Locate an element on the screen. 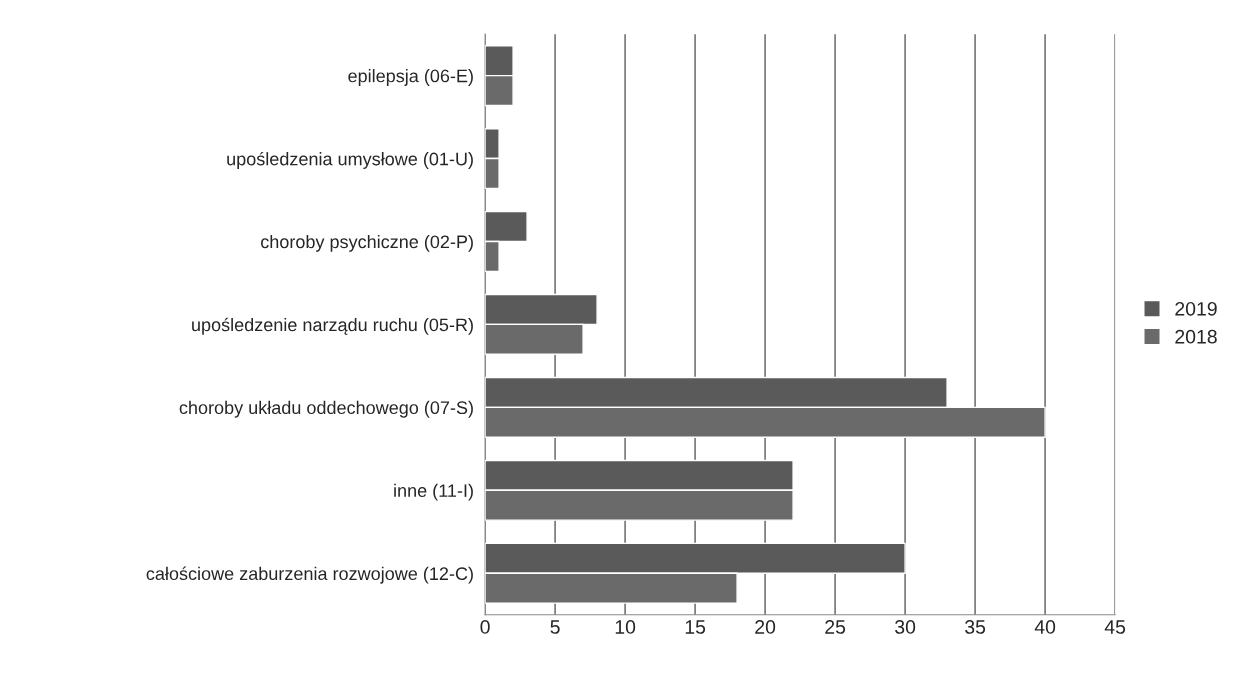  y-tick-label: inne (11-I) is located at coordinates (433, 492).